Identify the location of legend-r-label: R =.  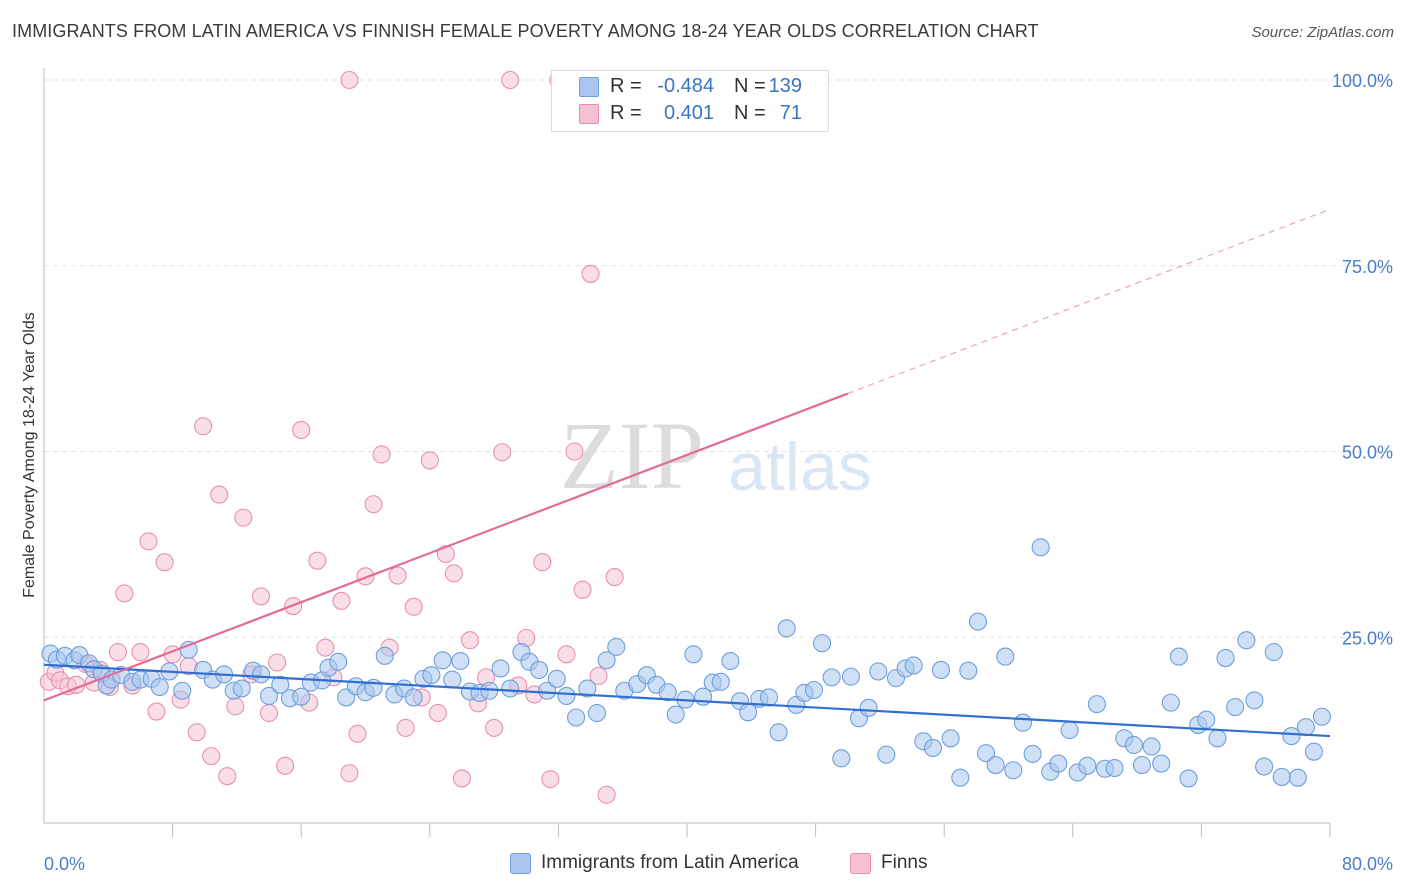
(626, 113).